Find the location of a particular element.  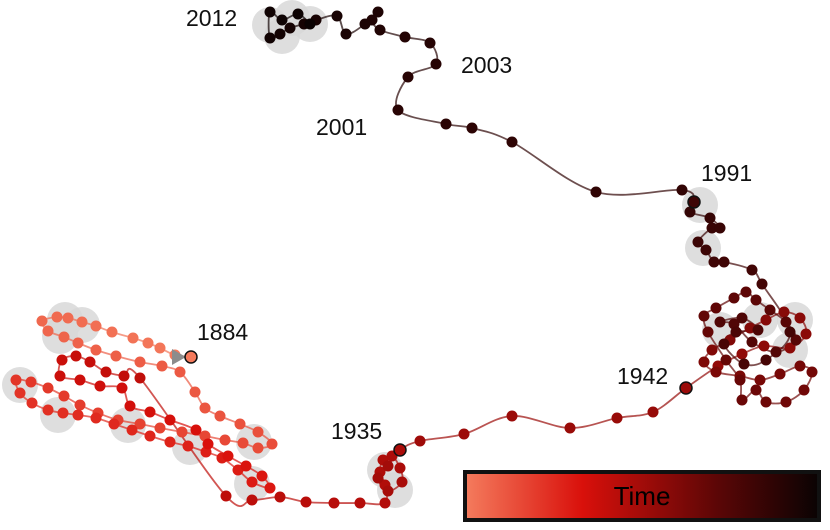

year-label-2003: 2003 is located at coordinates (486, 65).